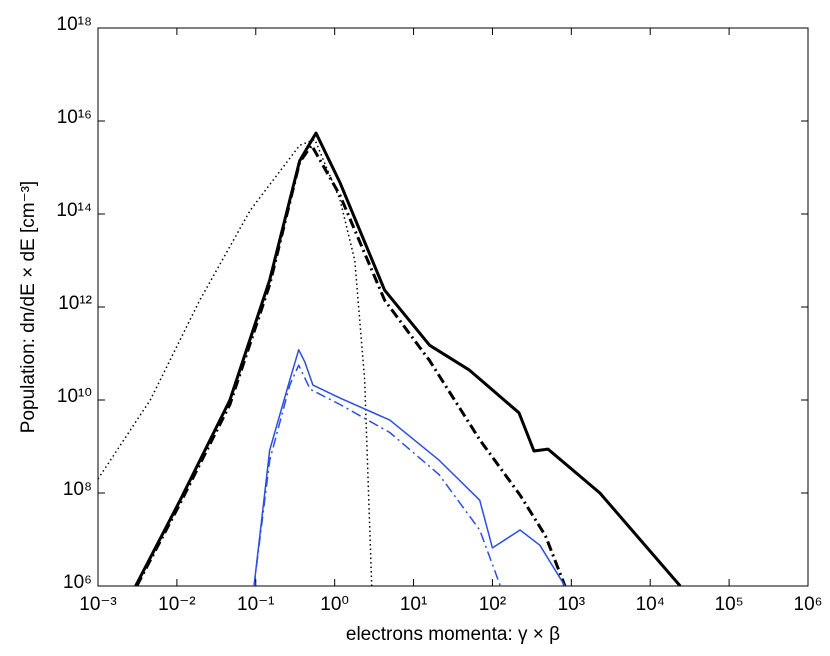 This screenshot has width=830, height=656. Describe the element at coordinates (650, 604) in the screenshot. I see `x-tick-label: 10⁴` at that location.